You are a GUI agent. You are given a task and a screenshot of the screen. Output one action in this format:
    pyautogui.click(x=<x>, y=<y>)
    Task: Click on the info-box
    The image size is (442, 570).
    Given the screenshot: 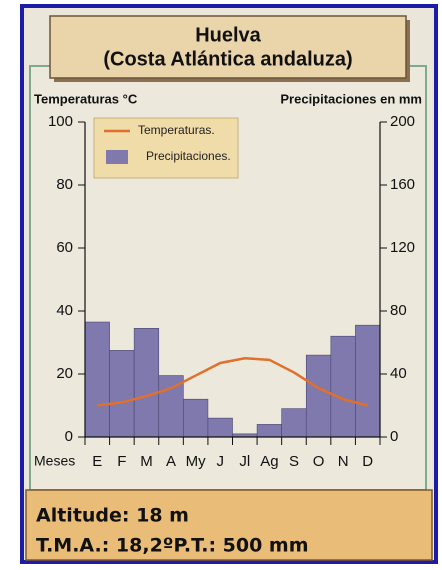 What is the action you would take?
    pyautogui.click(x=229, y=525)
    